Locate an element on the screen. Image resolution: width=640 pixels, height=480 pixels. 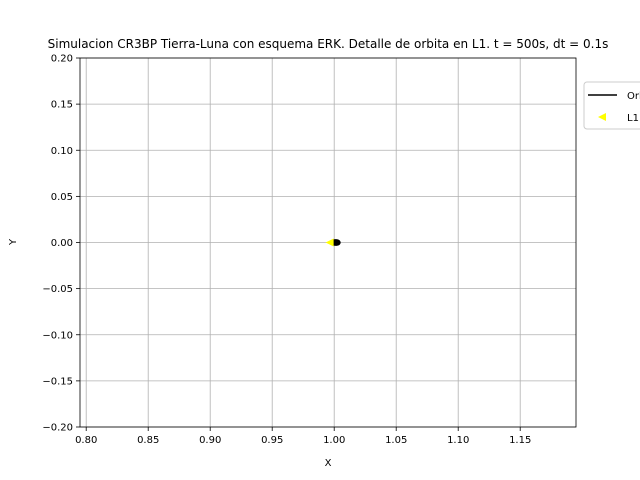
y-tick-label: 0.00 is located at coordinates (62, 243).